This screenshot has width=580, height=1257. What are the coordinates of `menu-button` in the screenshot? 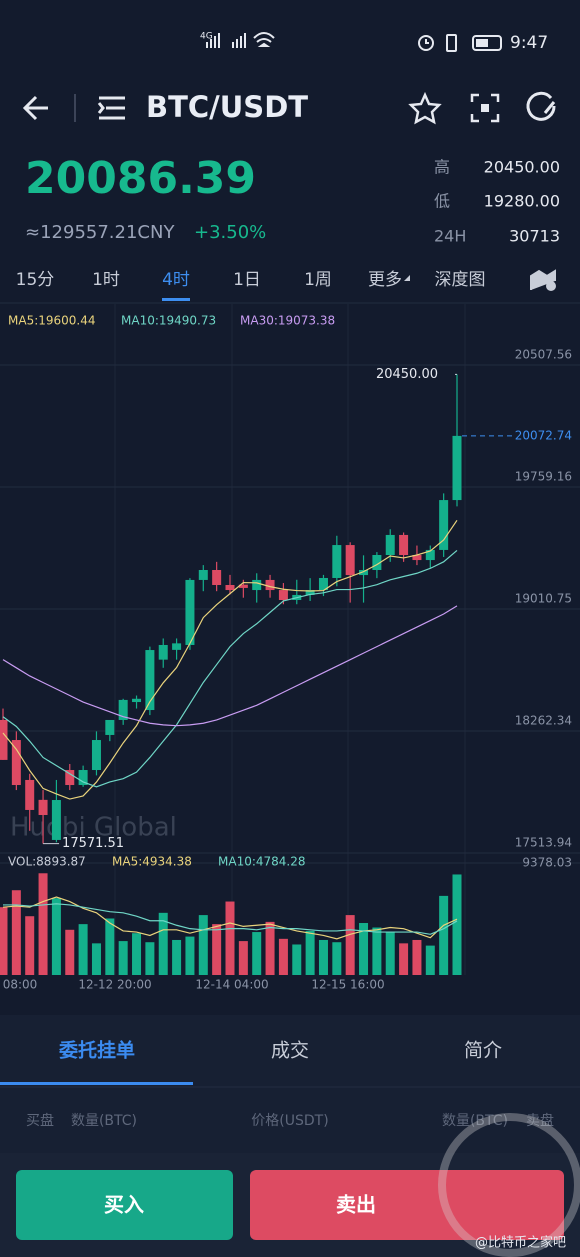 It's located at (111, 108).